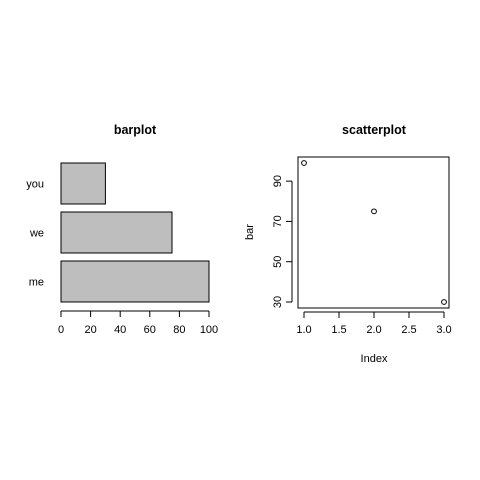  What do you see at coordinates (150, 330) in the screenshot?
I see `barplot-tick-label-60: 60` at bounding box center [150, 330].